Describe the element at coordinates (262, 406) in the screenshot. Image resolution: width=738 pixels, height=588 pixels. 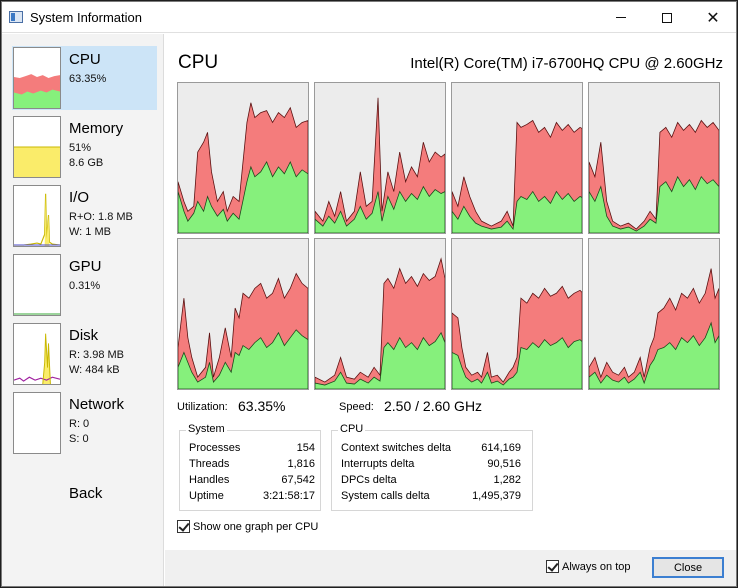
I see `utilization-value: 63.35%` at that location.